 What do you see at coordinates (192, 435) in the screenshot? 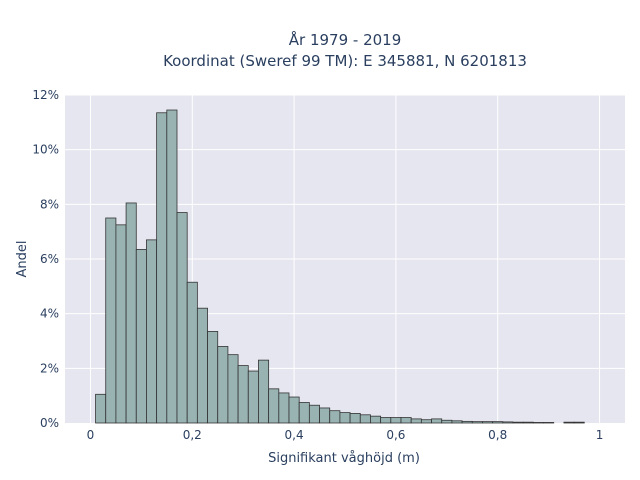
I see `x-tick-label: 0,2` at bounding box center [192, 435].